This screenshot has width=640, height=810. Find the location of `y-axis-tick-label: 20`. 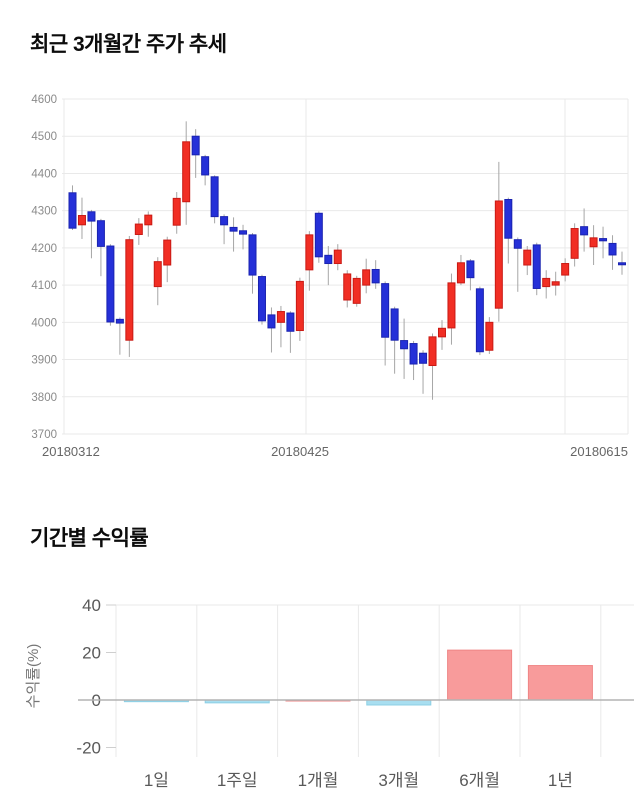

y-axis-tick-label: 20 is located at coordinates (91, 653).